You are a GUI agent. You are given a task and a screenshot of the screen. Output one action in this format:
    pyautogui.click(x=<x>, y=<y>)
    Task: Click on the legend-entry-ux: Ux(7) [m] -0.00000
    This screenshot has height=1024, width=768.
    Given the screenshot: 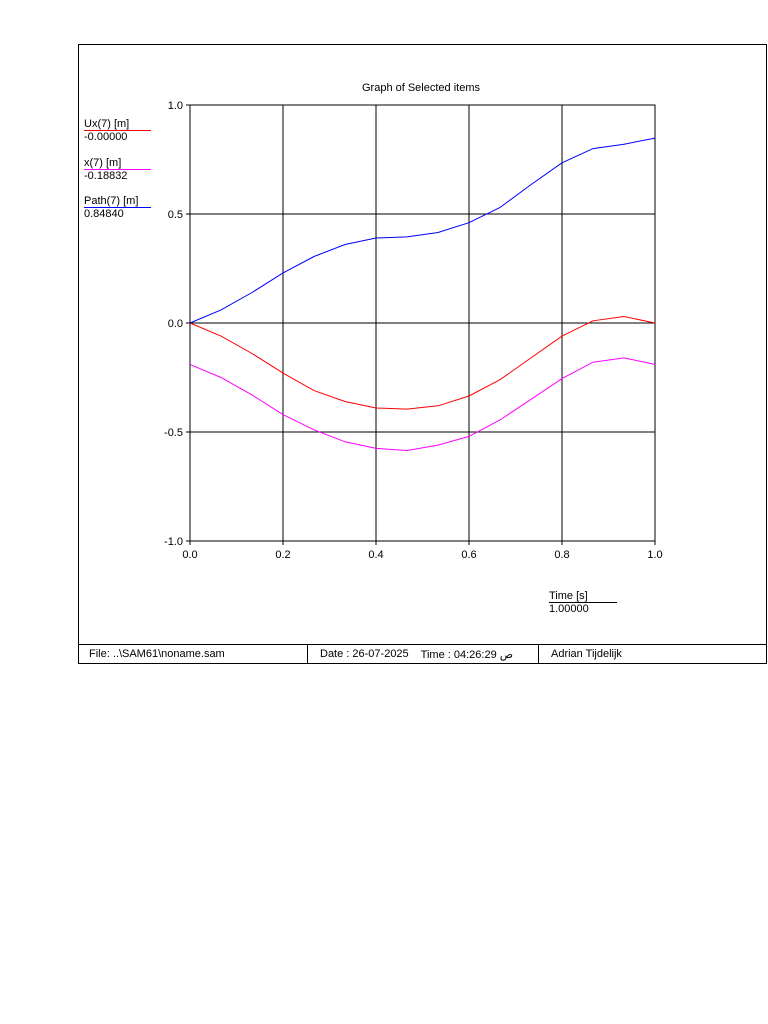 What is the action you would take?
    pyautogui.click(x=117, y=130)
    